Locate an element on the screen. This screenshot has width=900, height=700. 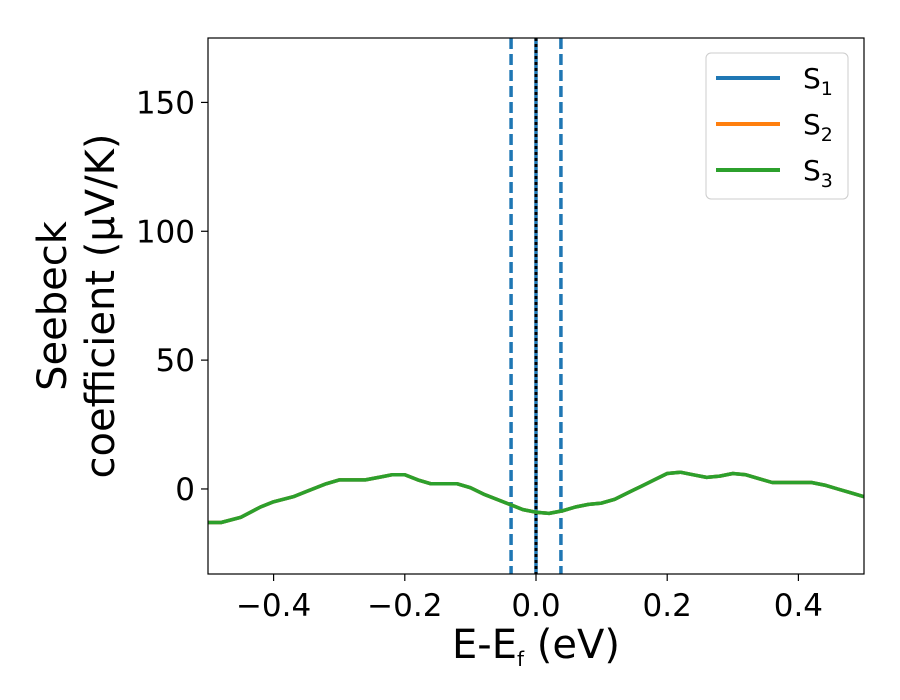
reference-lines is located at coordinates (536, 306).